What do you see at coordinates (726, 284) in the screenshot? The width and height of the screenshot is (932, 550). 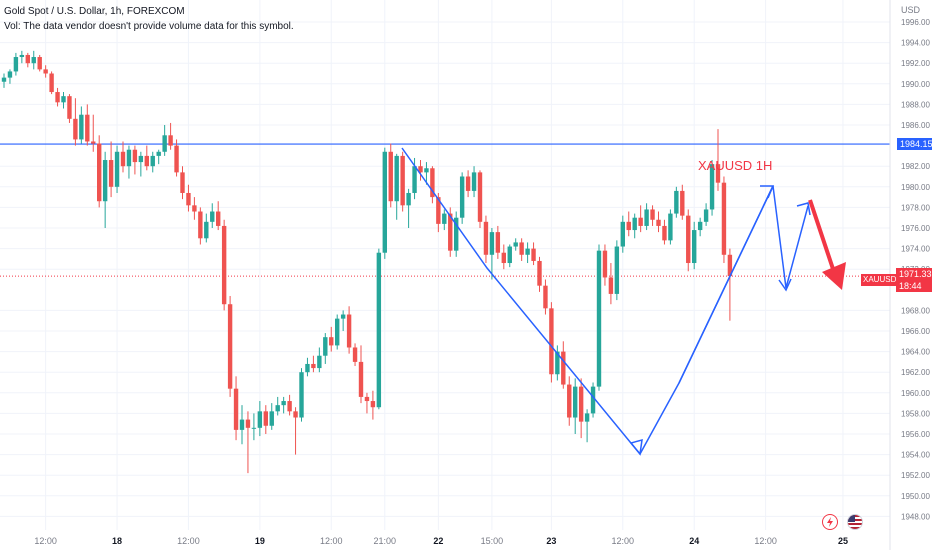 I see `arrow-up-right-line` at bounding box center [726, 284].